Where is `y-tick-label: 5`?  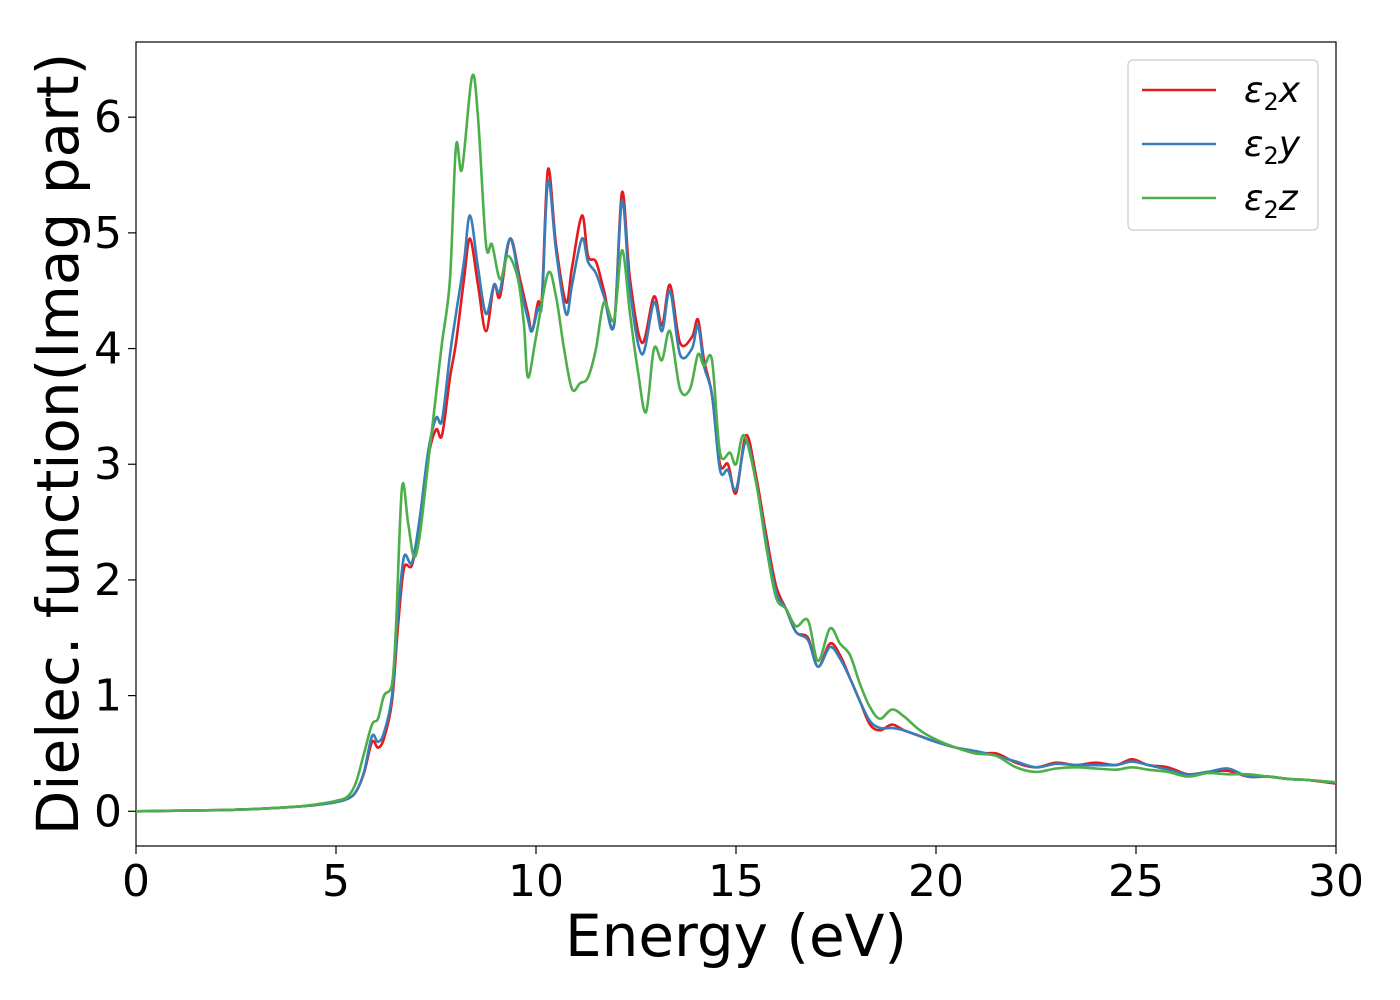
y-tick-label: 5 is located at coordinates (108, 233).